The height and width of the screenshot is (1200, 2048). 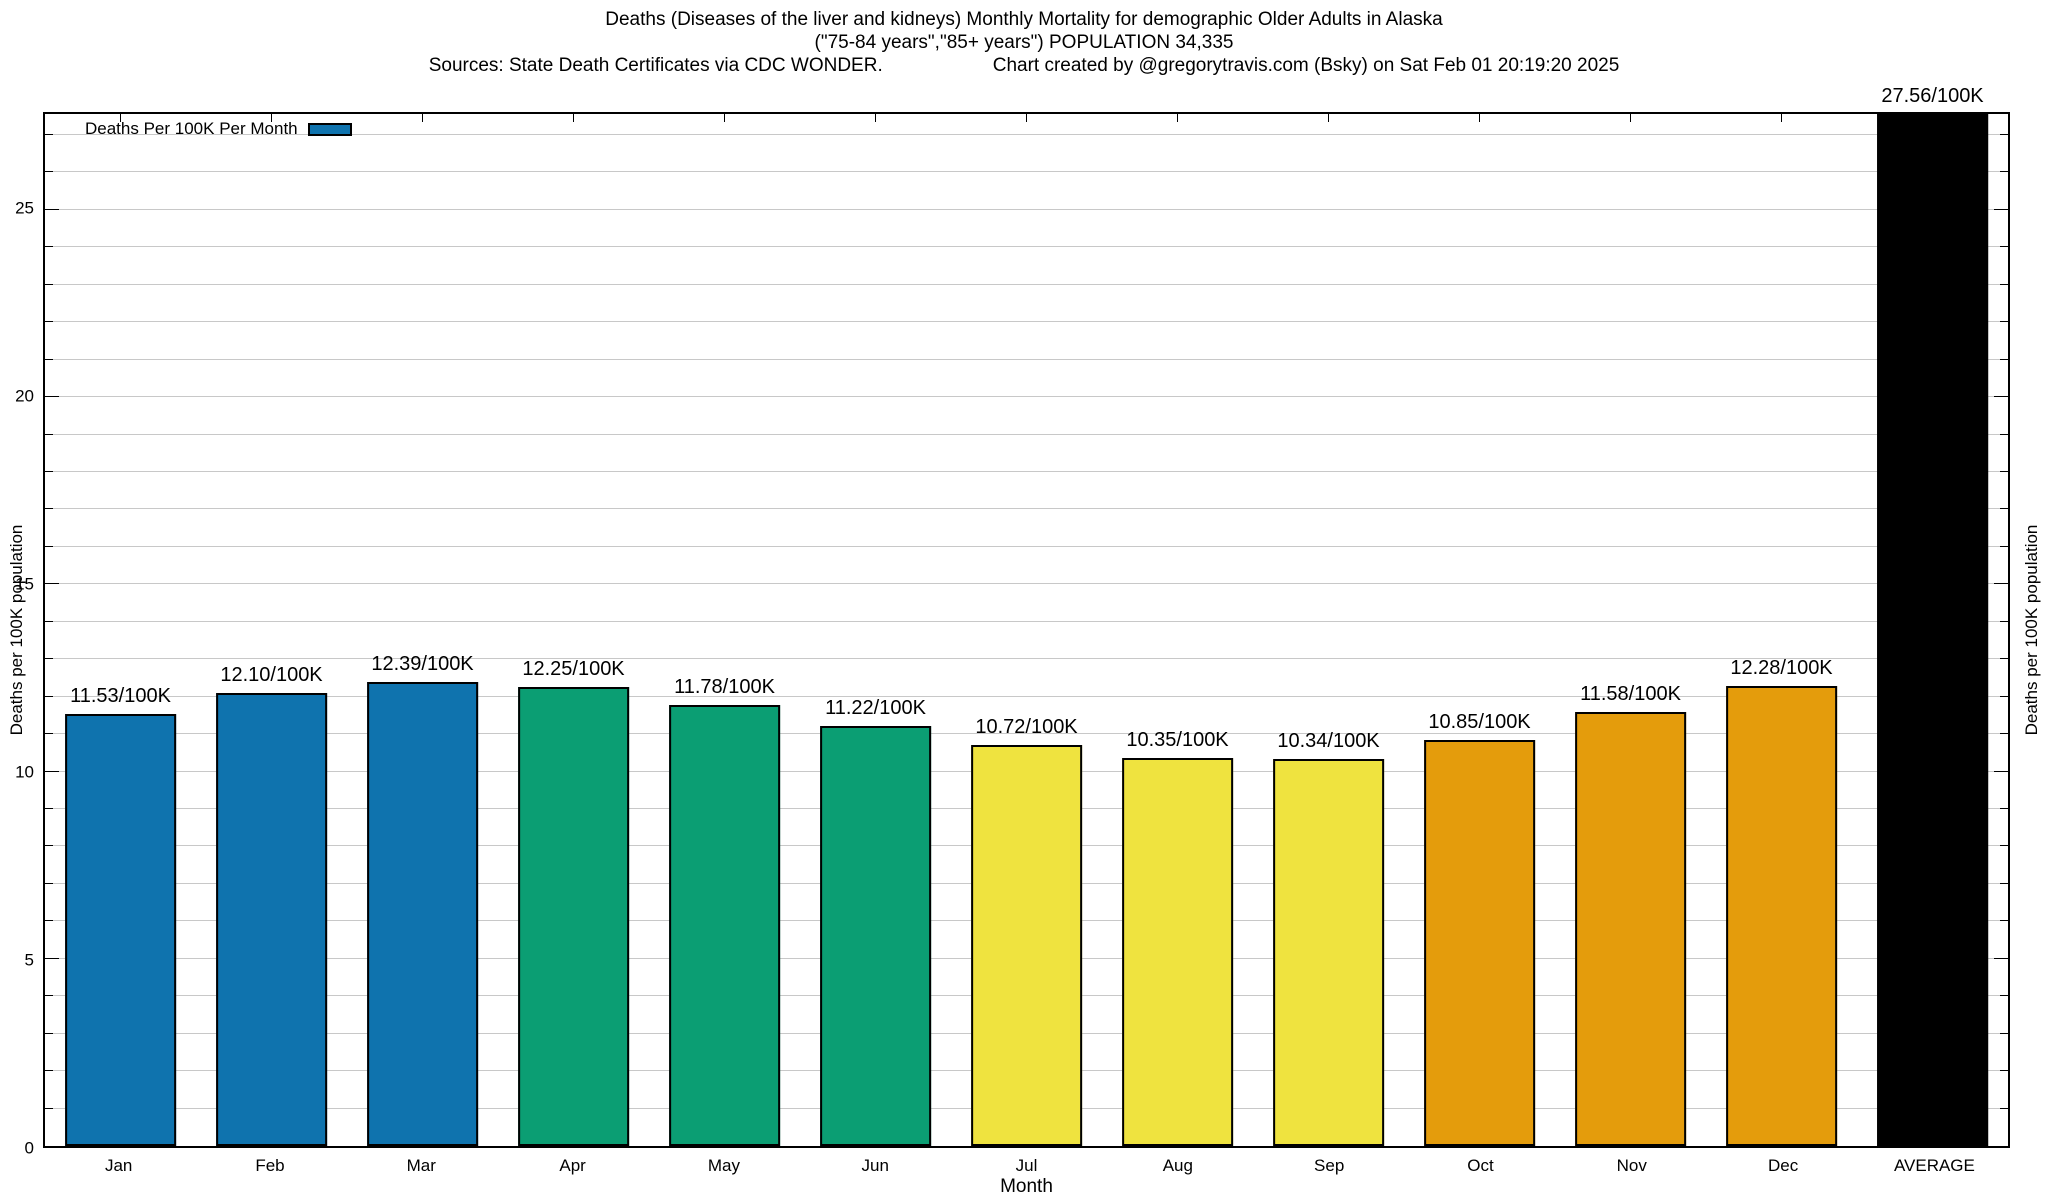 I want to click on bar-value-label: 10.35/100K, so click(x=1177, y=740).